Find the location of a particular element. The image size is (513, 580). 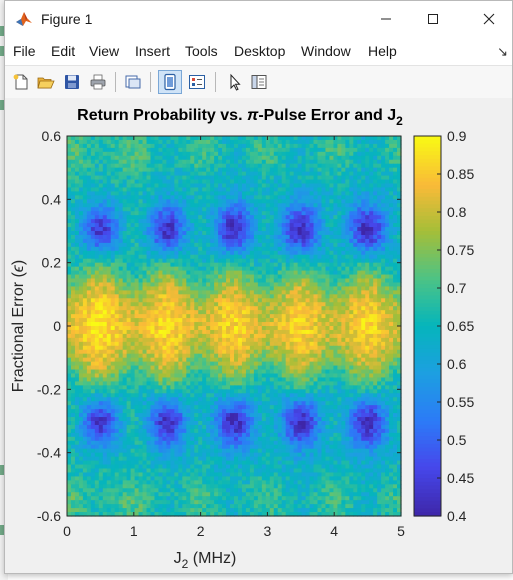

menu-file: File is located at coordinates (24, 51).